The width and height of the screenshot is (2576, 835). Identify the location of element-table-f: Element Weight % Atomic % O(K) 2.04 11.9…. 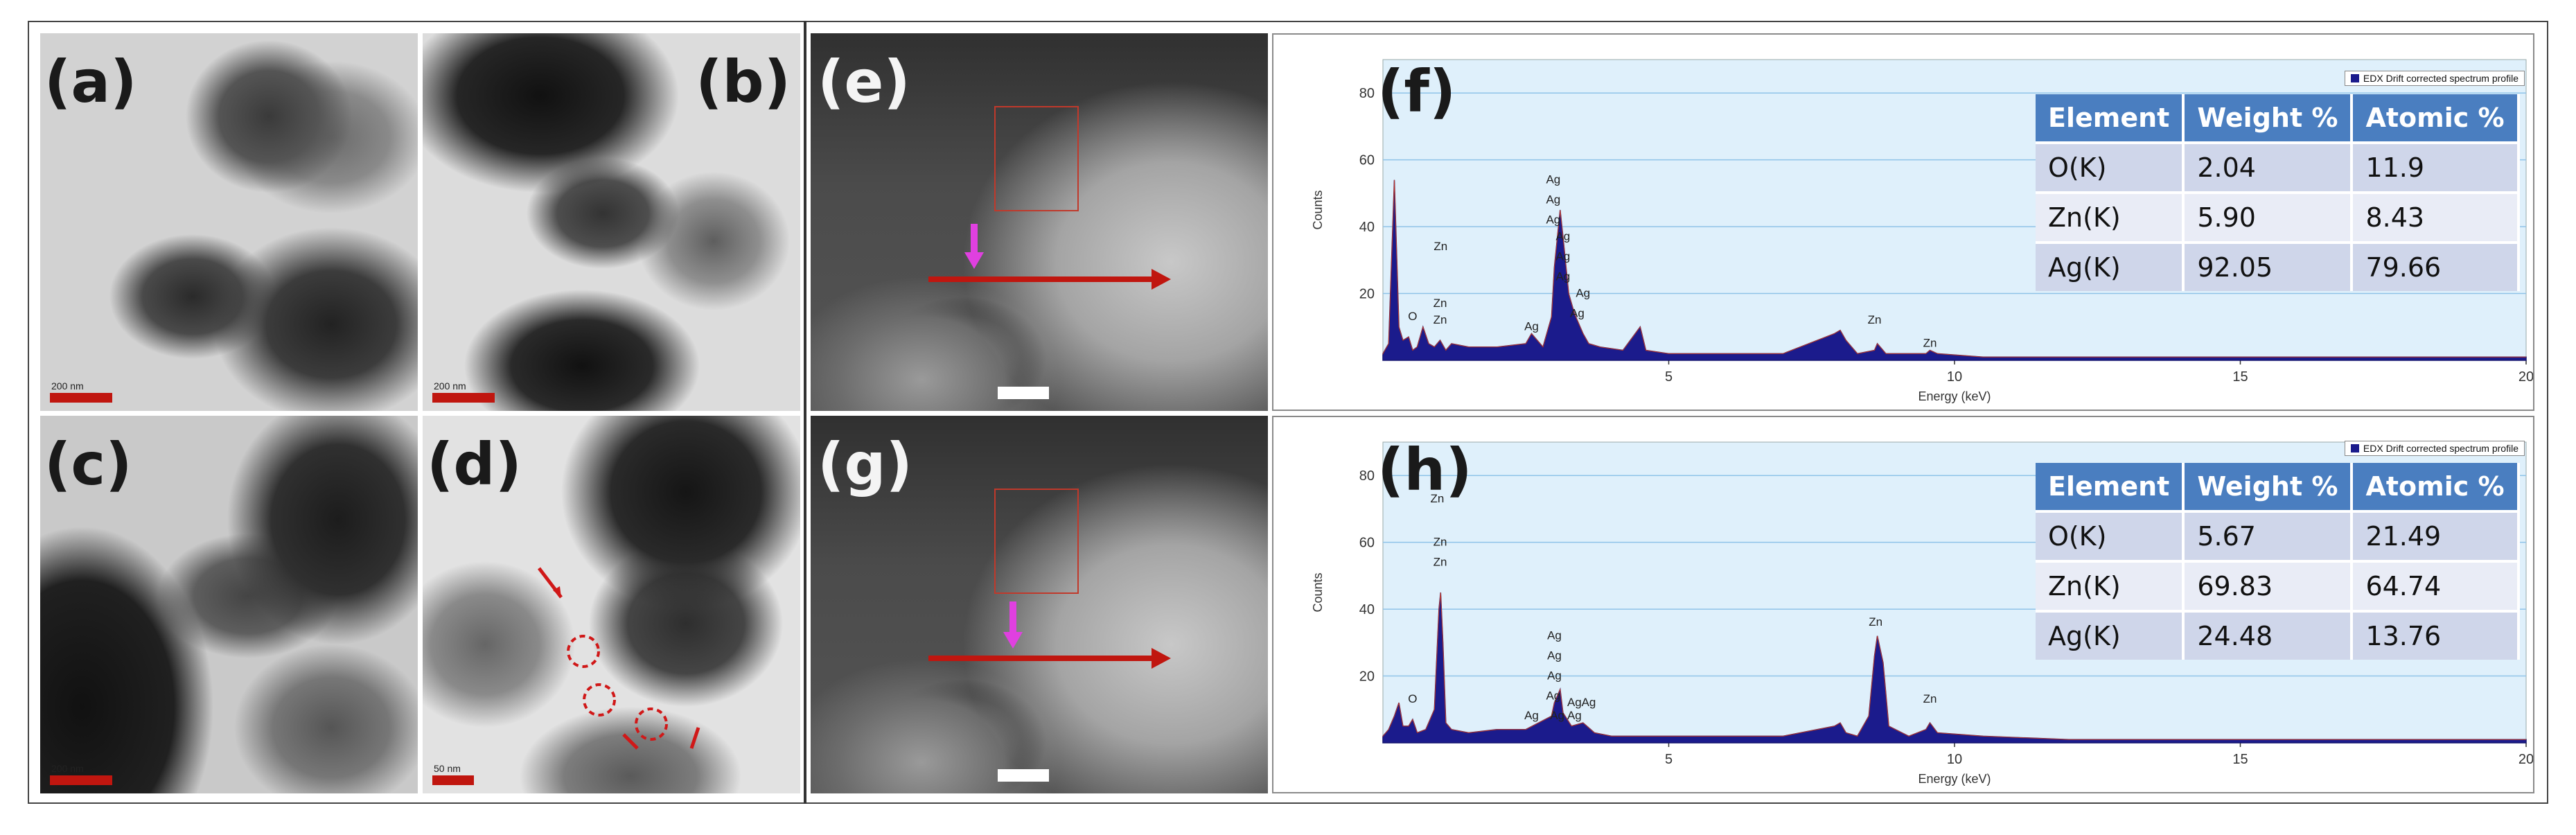
(2278, 192).